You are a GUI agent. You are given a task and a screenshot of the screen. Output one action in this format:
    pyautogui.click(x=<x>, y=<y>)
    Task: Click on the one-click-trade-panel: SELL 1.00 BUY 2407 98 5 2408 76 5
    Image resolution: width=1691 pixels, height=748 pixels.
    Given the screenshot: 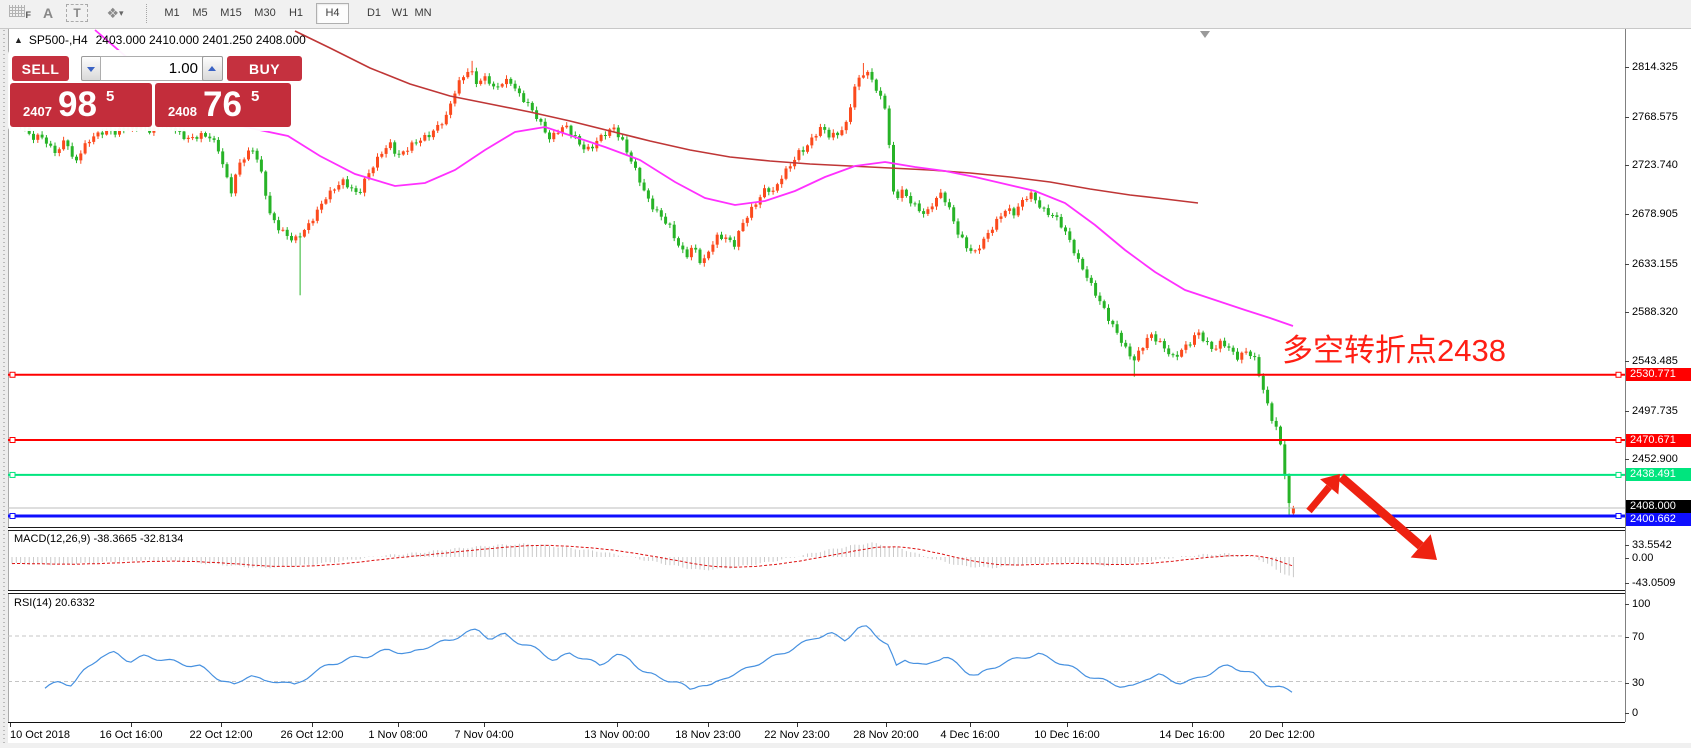 What is the action you would take?
    pyautogui.click(x=156, y=90)
    